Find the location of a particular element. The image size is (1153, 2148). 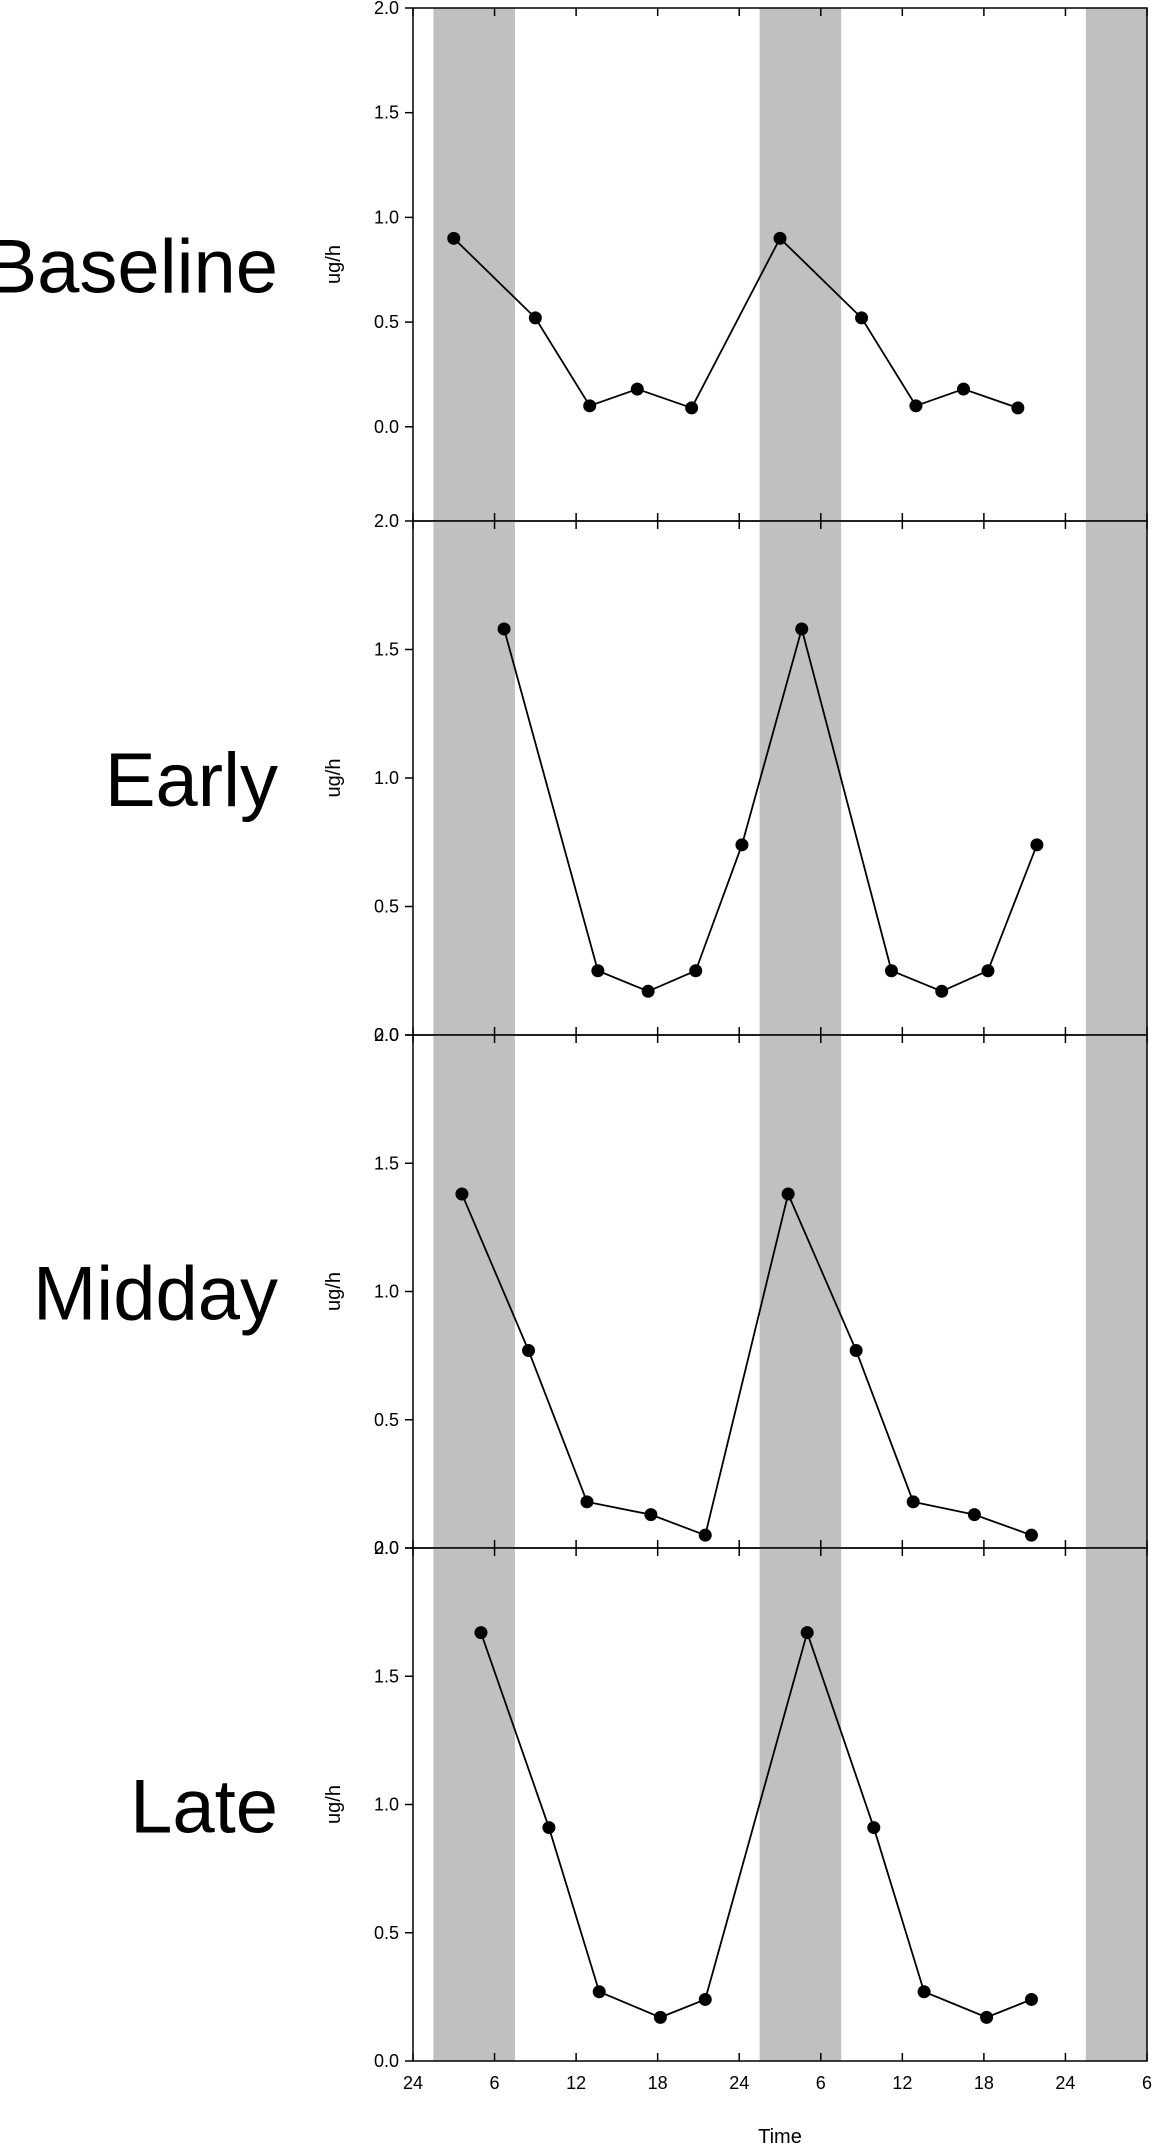

x-tick-label-0: 24 is located at coordinates (413, 2083).